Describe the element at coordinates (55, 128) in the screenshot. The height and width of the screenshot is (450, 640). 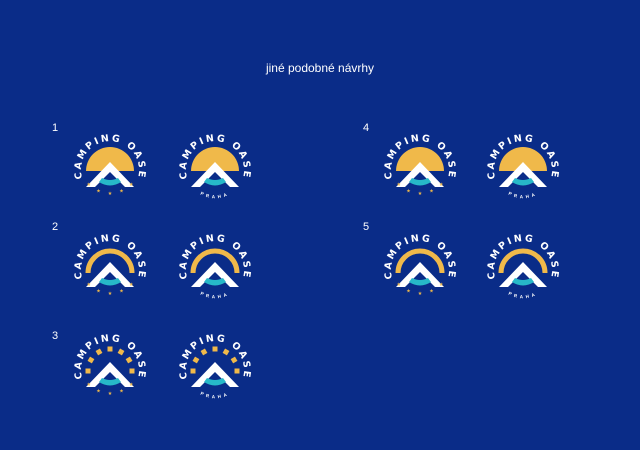
I see `variant-number: 1` at that location.